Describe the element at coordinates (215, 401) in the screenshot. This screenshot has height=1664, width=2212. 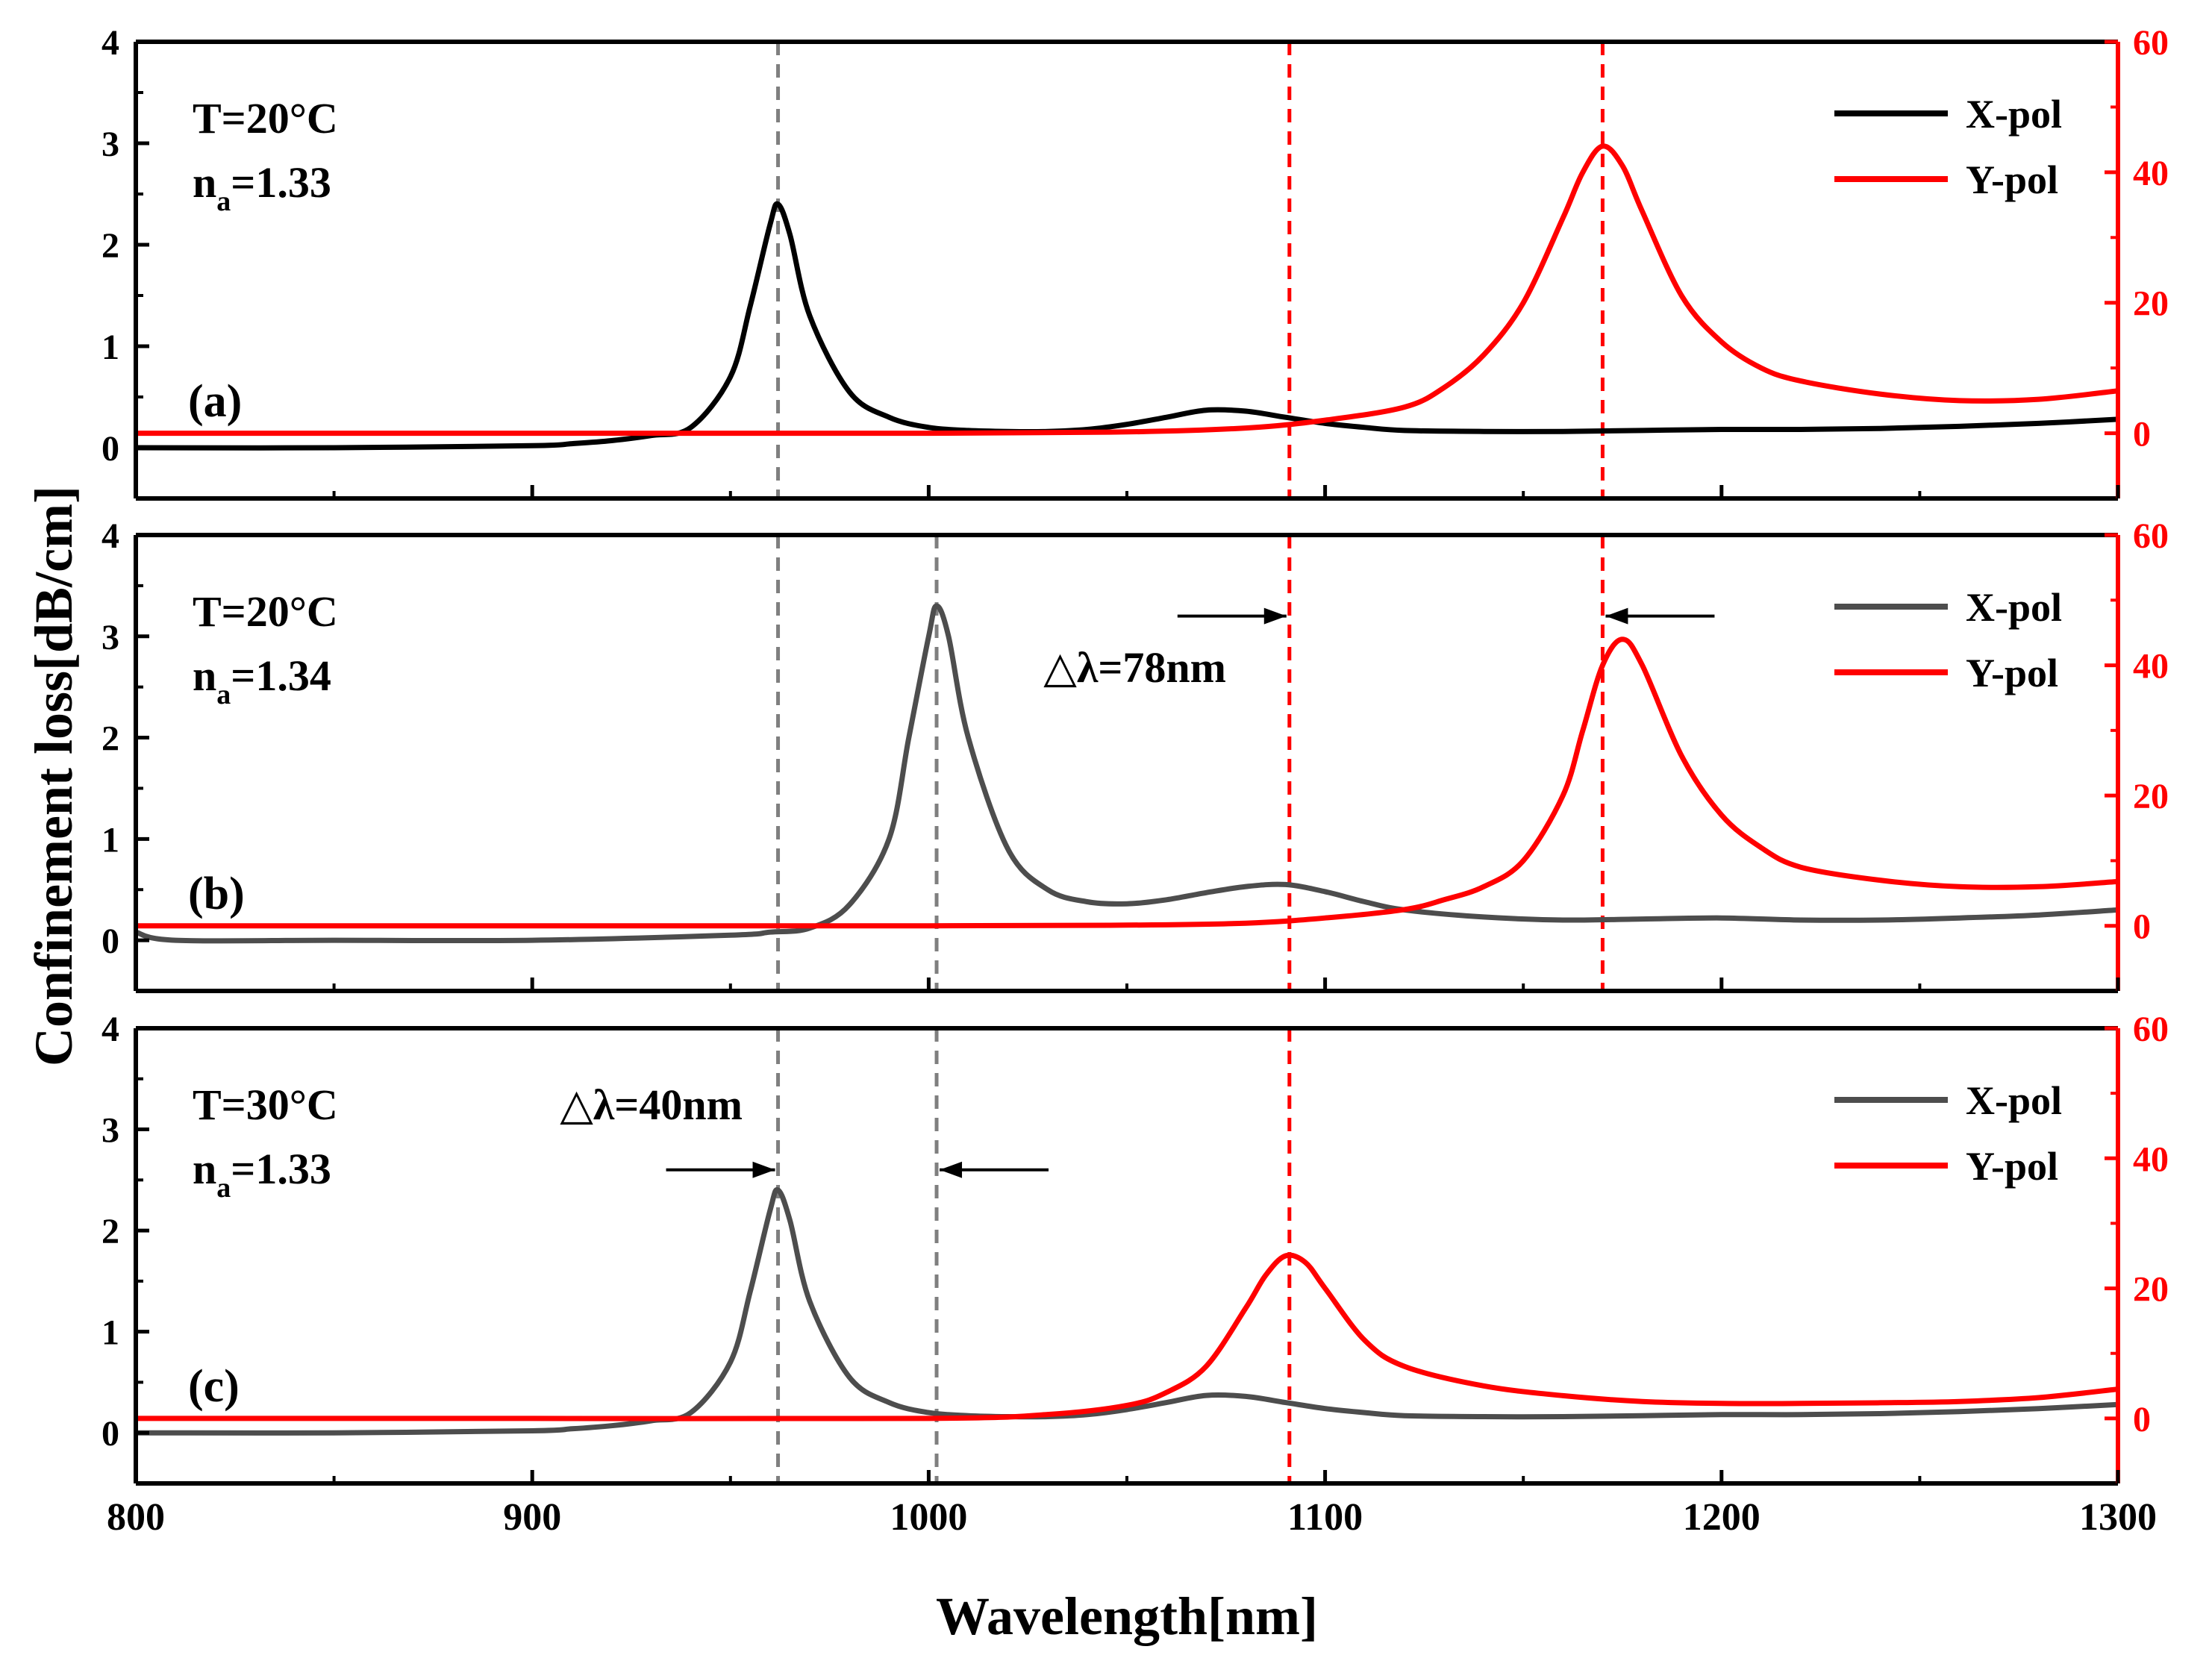
I see `panel-tag: (a)` at that location.